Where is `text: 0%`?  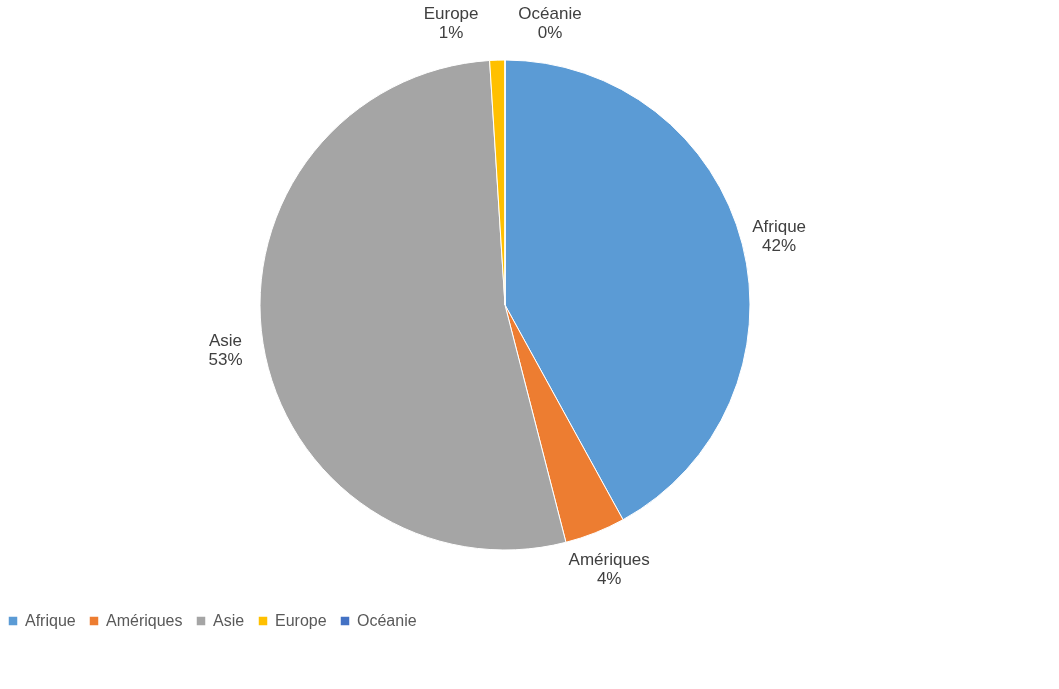
text: 0% is located at coordinates (550, 32).